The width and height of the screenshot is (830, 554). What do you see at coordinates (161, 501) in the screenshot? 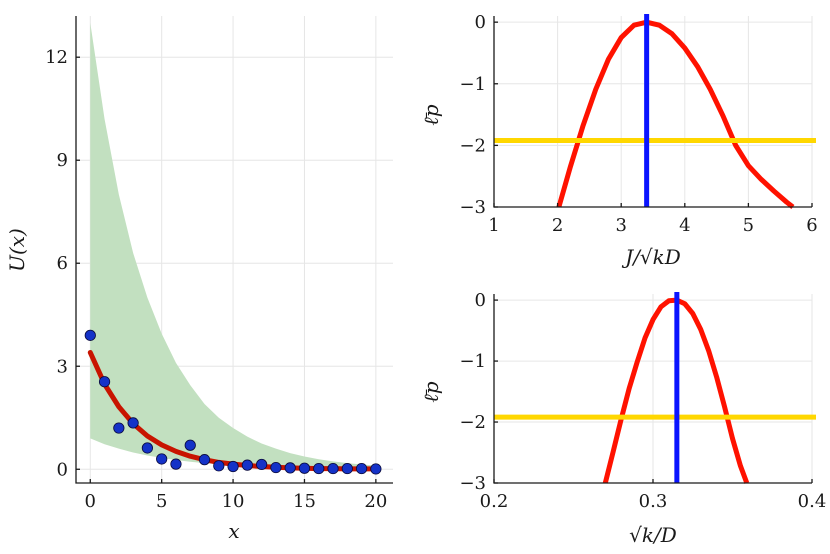
I see `x-tick-label-1: 5` at bounding box center [161, 501].